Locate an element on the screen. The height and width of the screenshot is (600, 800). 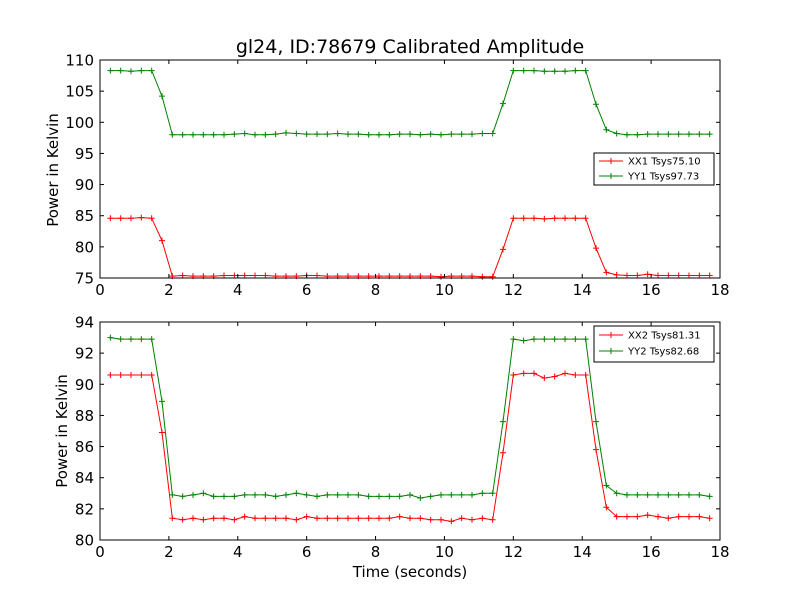
top-x-tick-label: 4 is located at coordinates (238, 290).